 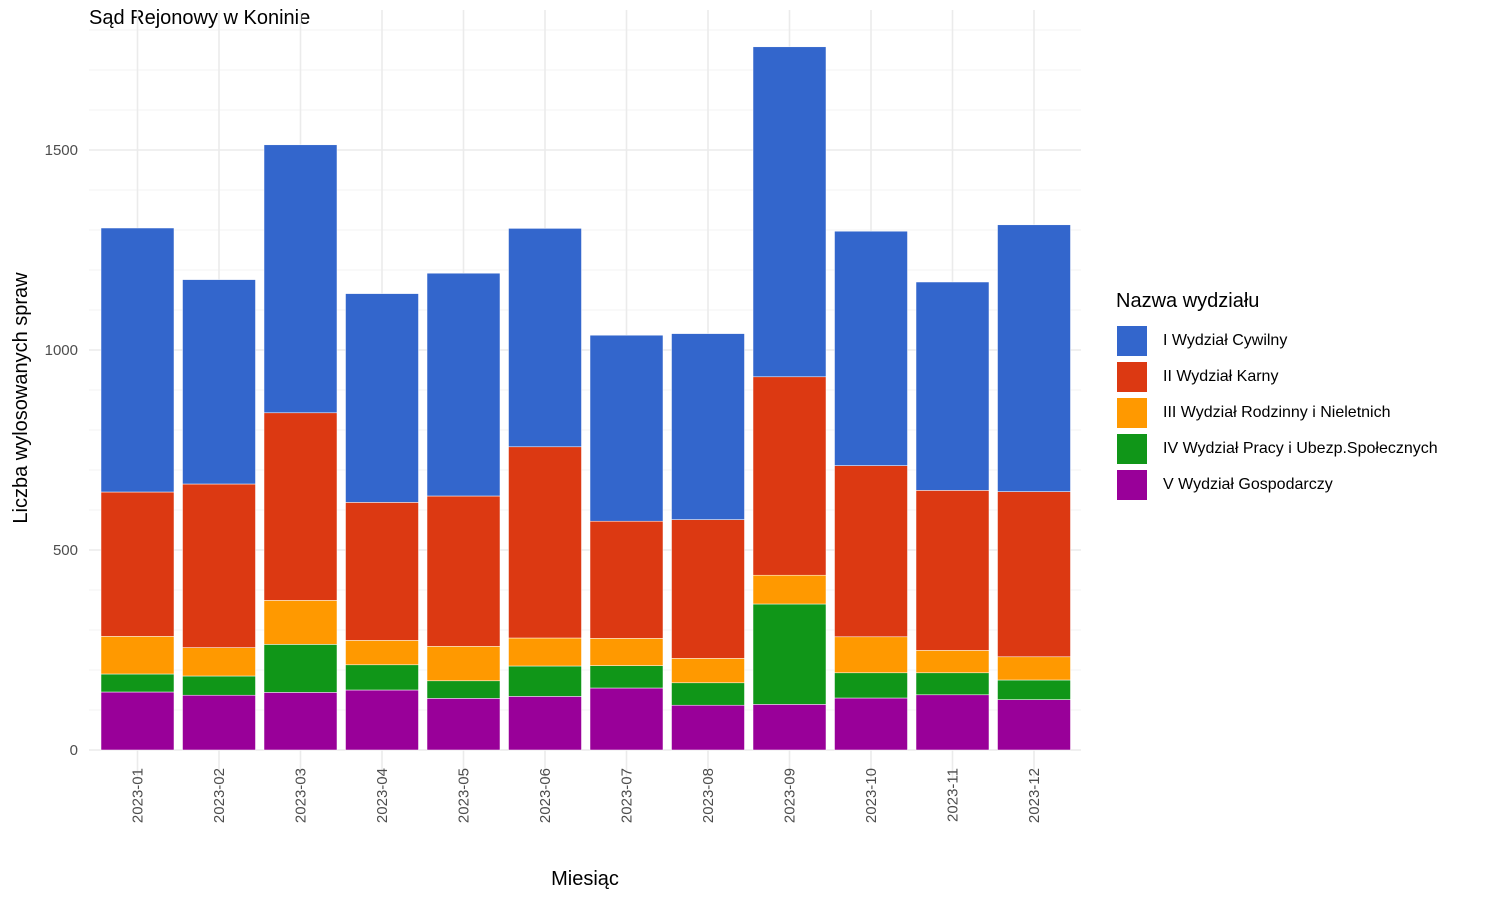 I want to click on y-tick-labels: 0 500 1000 1500, so click(x=61, y=450).